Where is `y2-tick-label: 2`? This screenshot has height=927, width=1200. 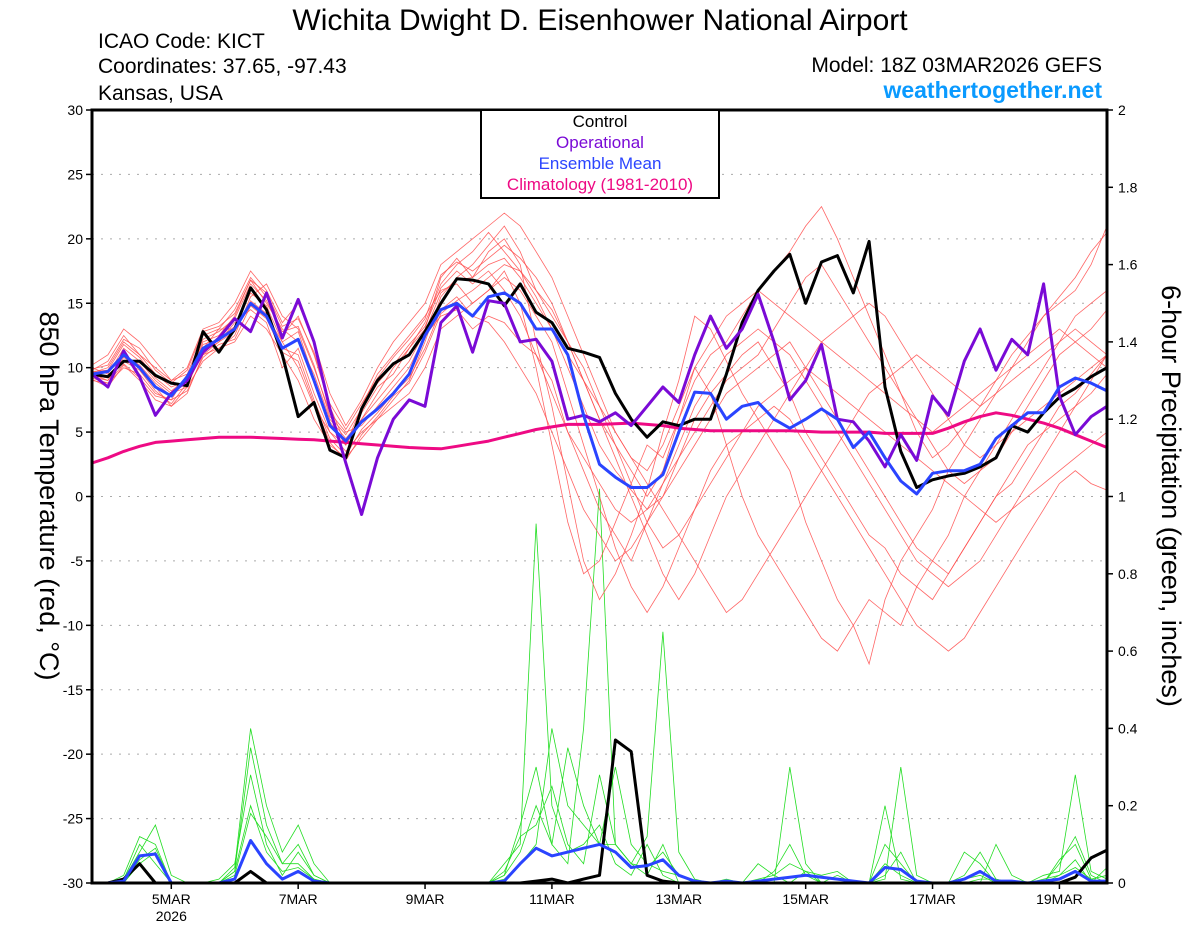
y2-tick-label: 2 is located at coordinates (1122, 110).